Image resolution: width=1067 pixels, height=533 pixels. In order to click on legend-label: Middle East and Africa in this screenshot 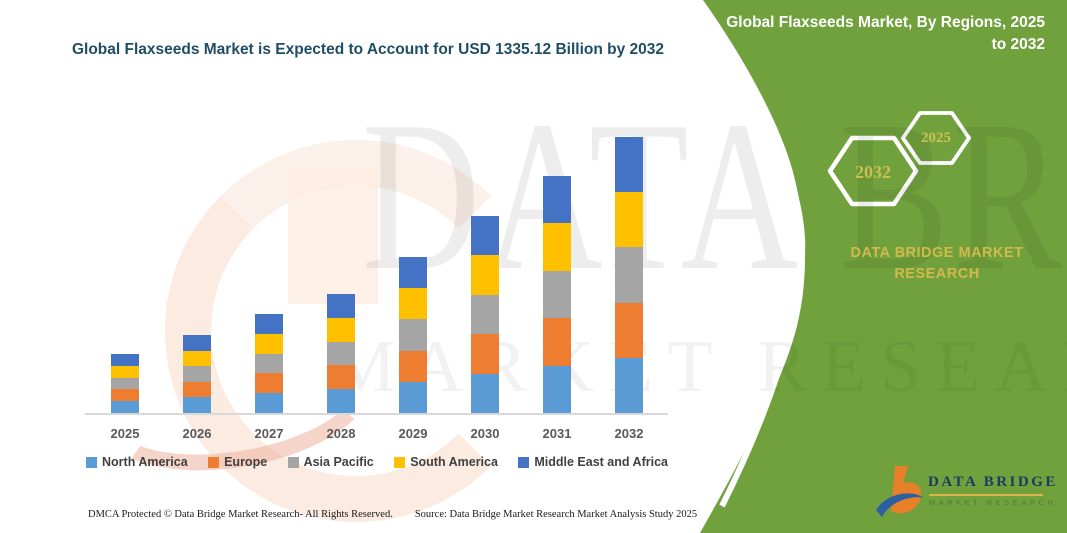, I will do `click(601, 462)`.